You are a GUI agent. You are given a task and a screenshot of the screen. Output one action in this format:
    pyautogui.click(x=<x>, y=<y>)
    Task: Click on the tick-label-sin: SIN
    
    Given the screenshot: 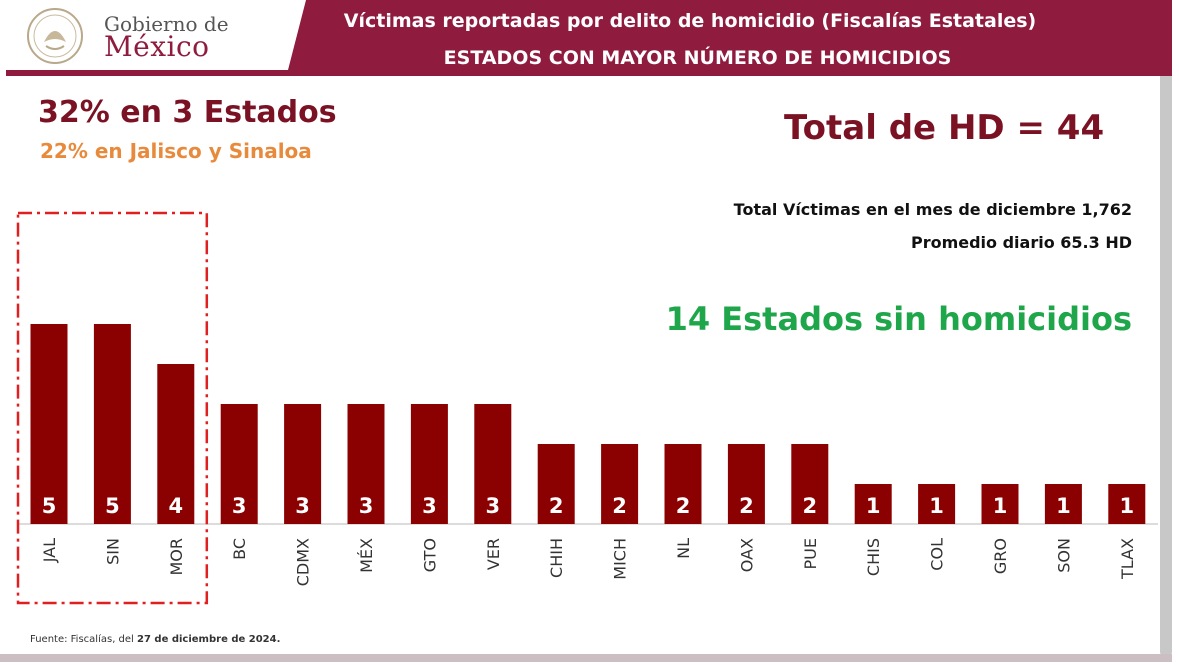 What is the action you would take?
    pyautogui.click(x=112, y=551)
    